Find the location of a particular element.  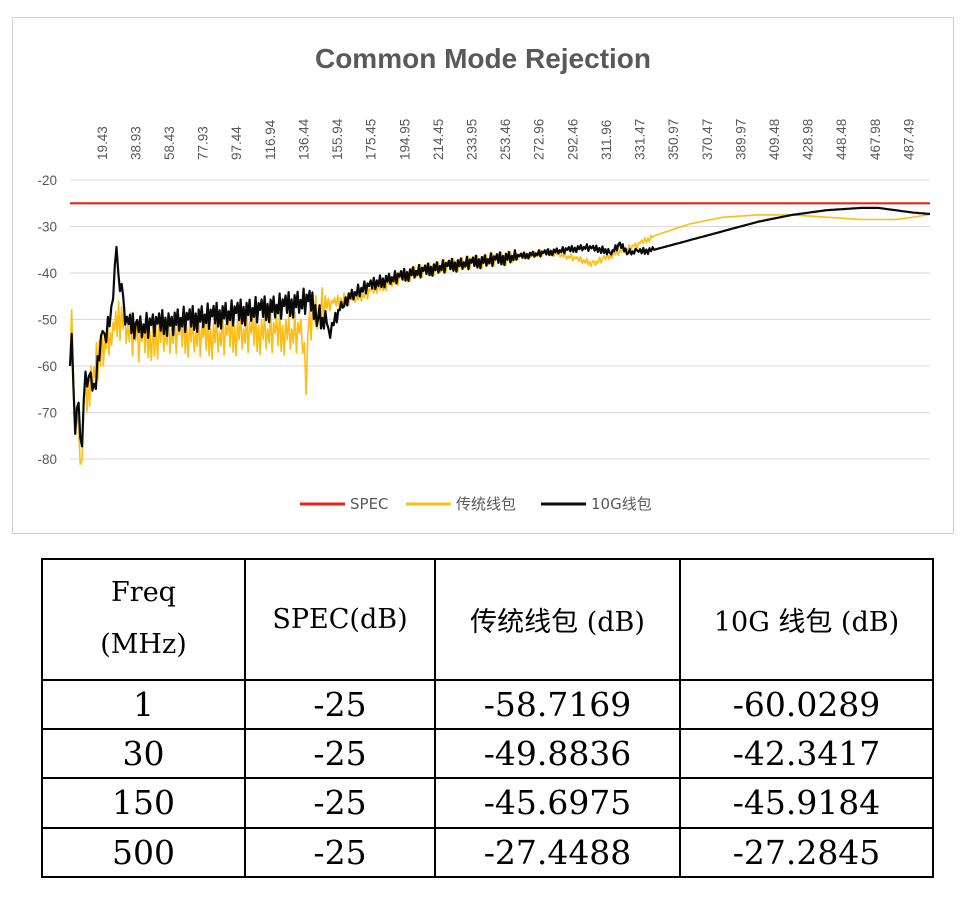

table-row: 30 -25 -49.8836 -42.3417 is located at coordinates (487, 754).